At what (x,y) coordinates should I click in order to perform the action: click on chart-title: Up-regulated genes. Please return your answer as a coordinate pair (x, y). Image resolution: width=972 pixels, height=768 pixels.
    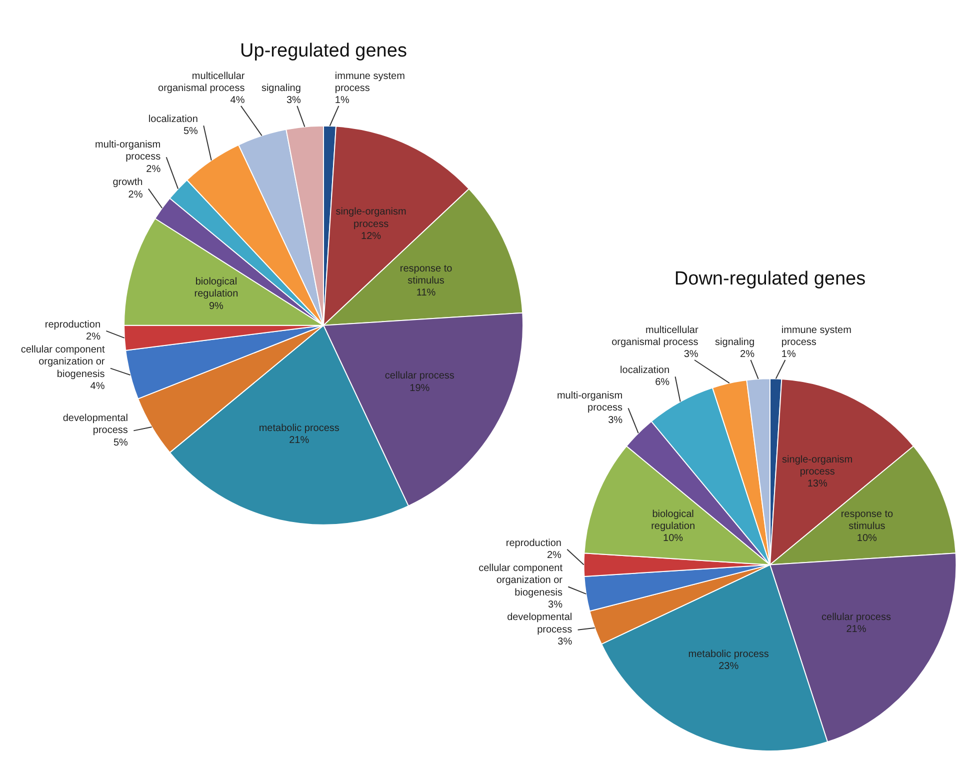
    Looking at the image, I should click on (323, 51).